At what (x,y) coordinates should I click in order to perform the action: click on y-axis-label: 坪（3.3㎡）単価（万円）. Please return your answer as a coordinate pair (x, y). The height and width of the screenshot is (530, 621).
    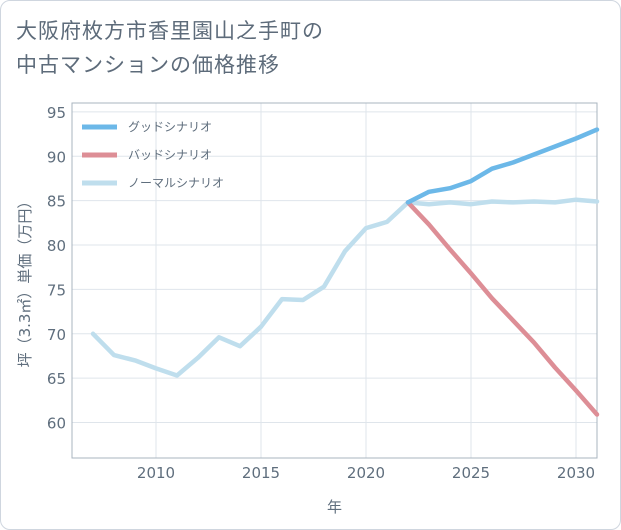
    Looking at the image, I should click on (25, 281).